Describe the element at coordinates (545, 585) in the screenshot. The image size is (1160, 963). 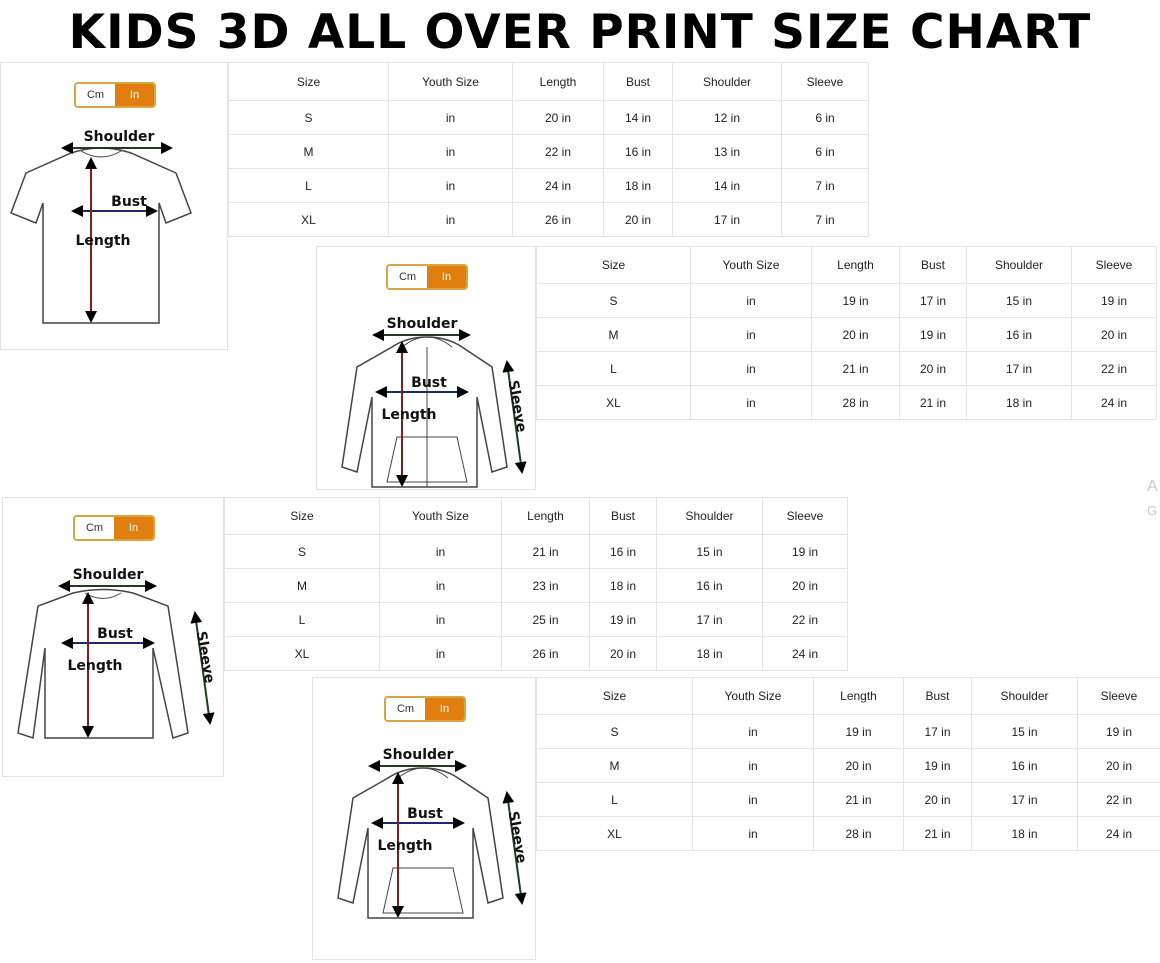
I see `table-cell: 23 in` at that location.